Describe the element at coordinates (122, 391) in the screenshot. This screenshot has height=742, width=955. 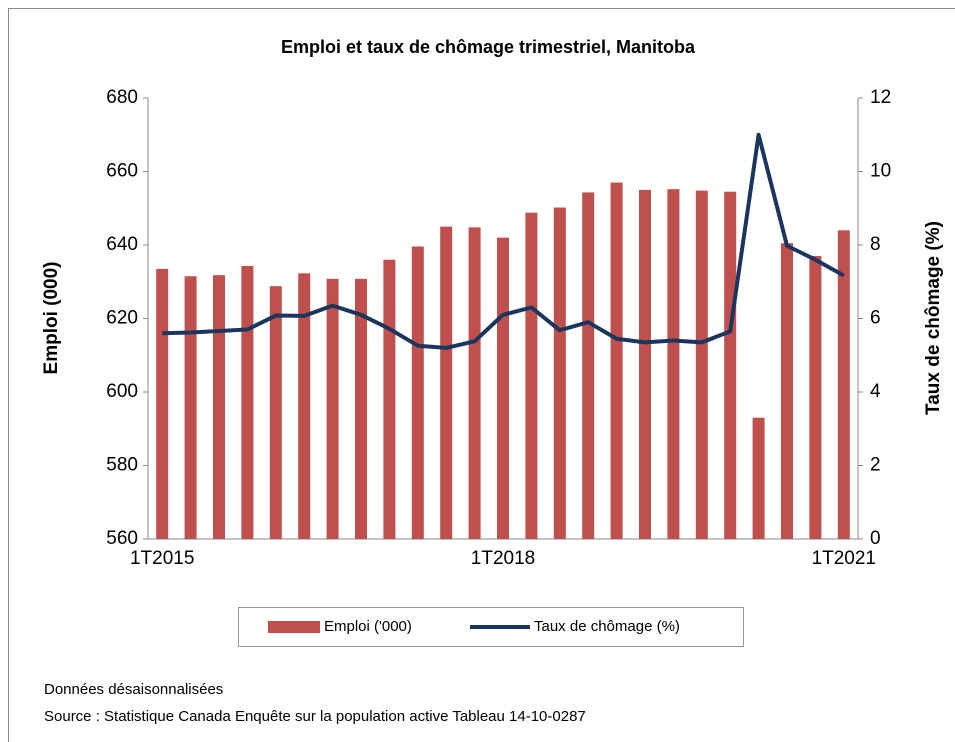
I see `y-tick-label: 600` at that location.